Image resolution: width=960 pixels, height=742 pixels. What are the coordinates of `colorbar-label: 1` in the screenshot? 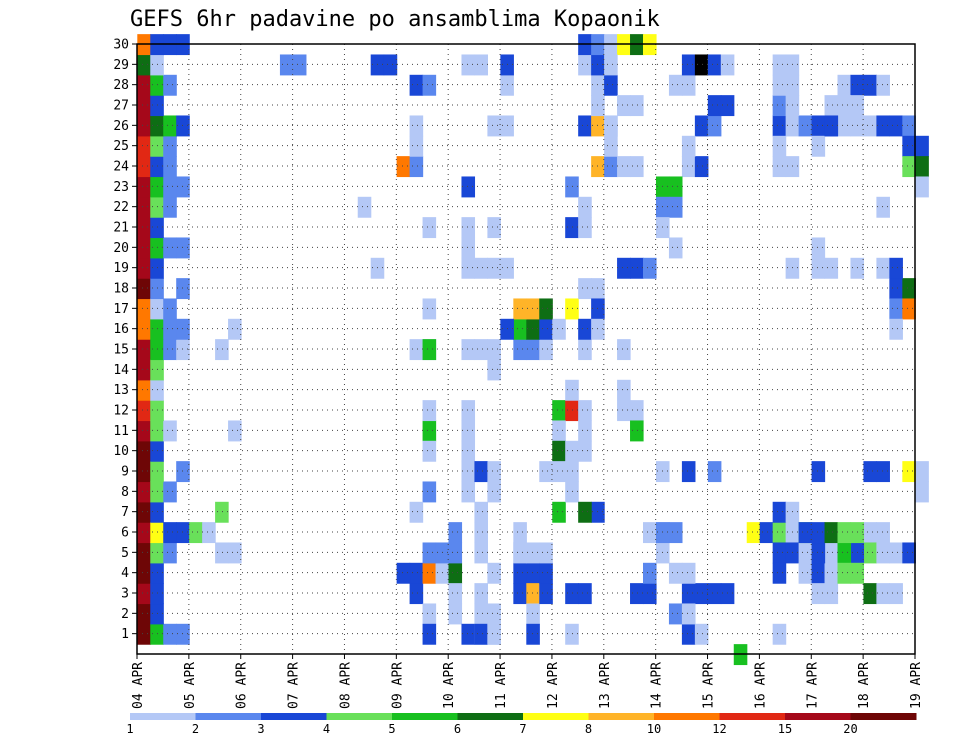 It's located at (129, 729).